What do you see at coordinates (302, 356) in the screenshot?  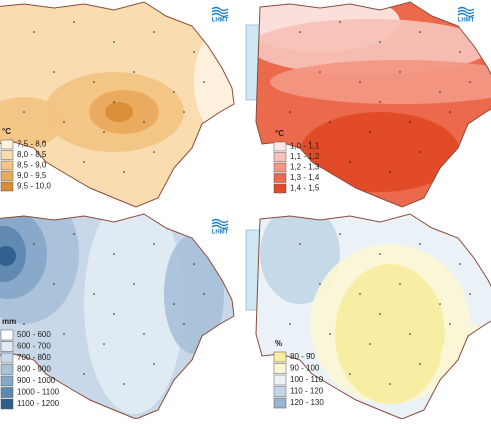 I see `legend-label: 80 - 90` at bounding box center [302, 356].